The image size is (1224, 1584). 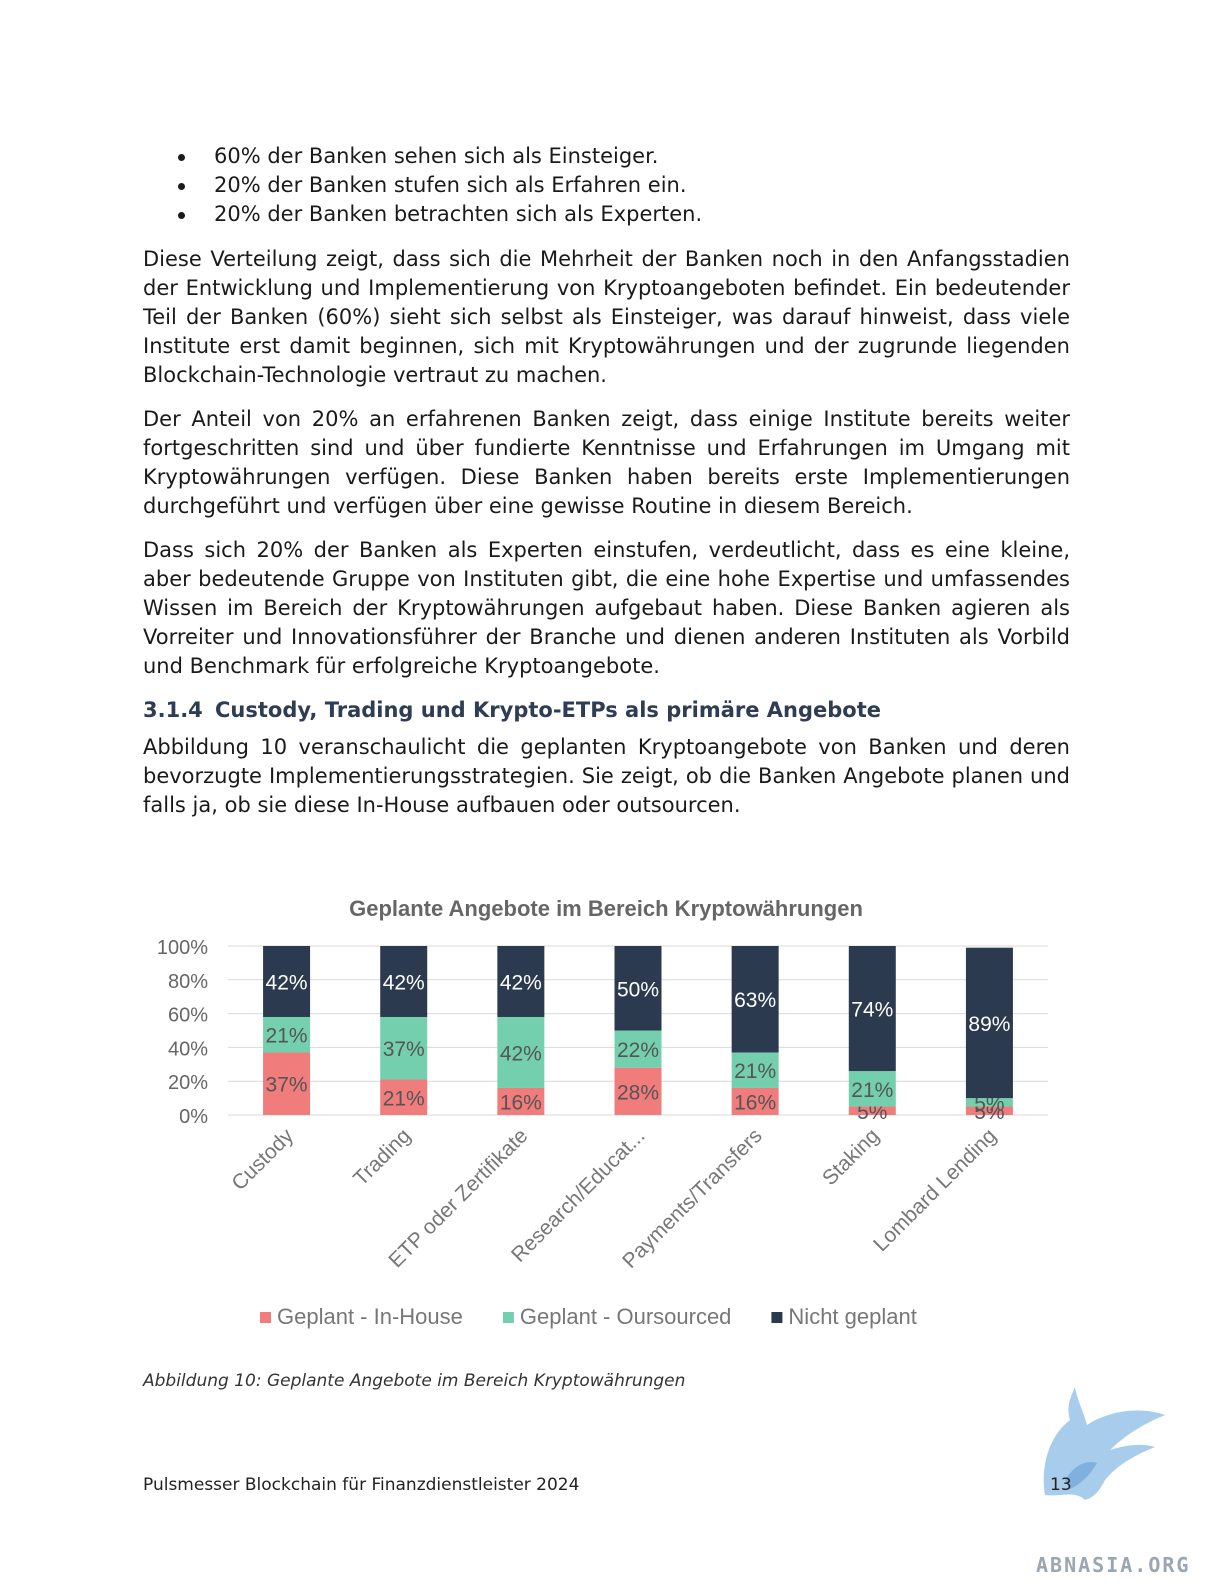 I want to click on y-tick-label: 60%, so click(x=188, y=1016).